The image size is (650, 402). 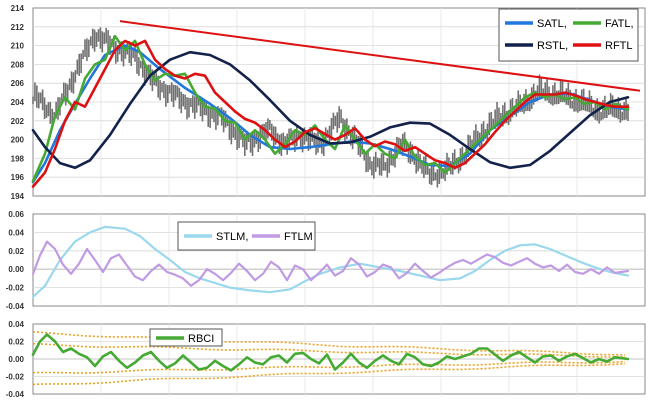 I want to click on y-tick-label: 214, so click(x=18, y=8).